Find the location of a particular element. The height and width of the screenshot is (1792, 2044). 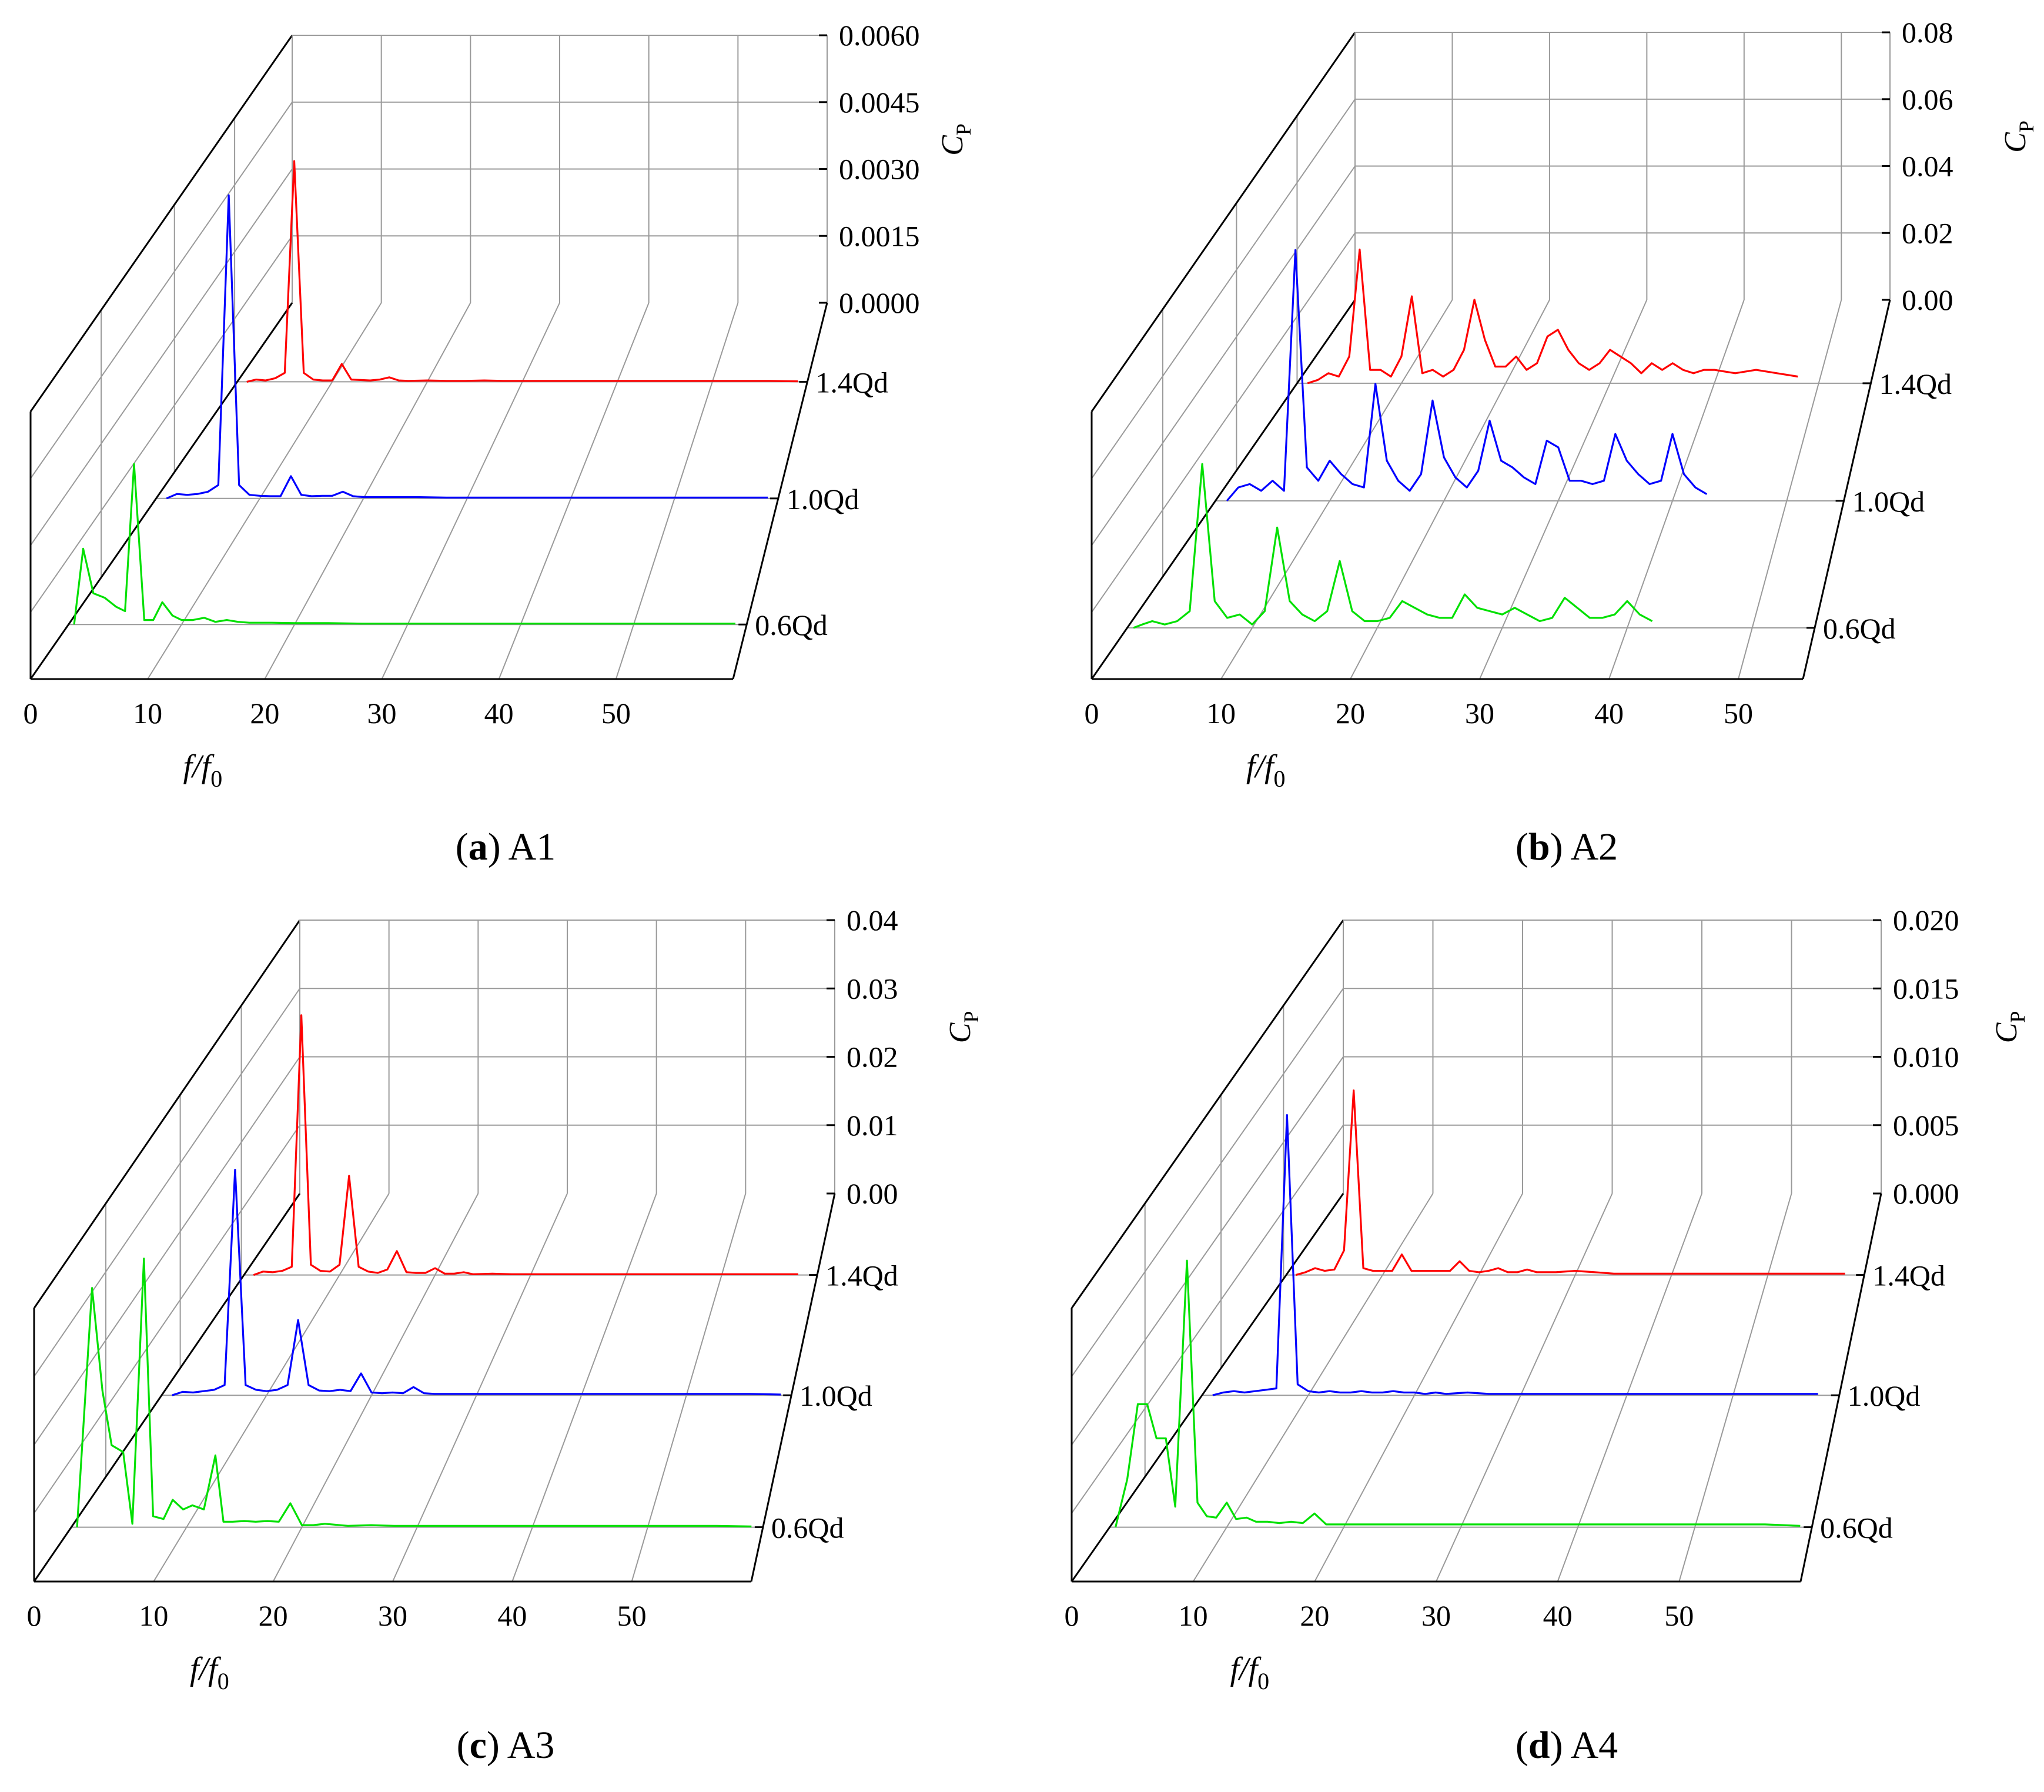

value-tick-label: 0.0030 is located at coordinates (879, 169).